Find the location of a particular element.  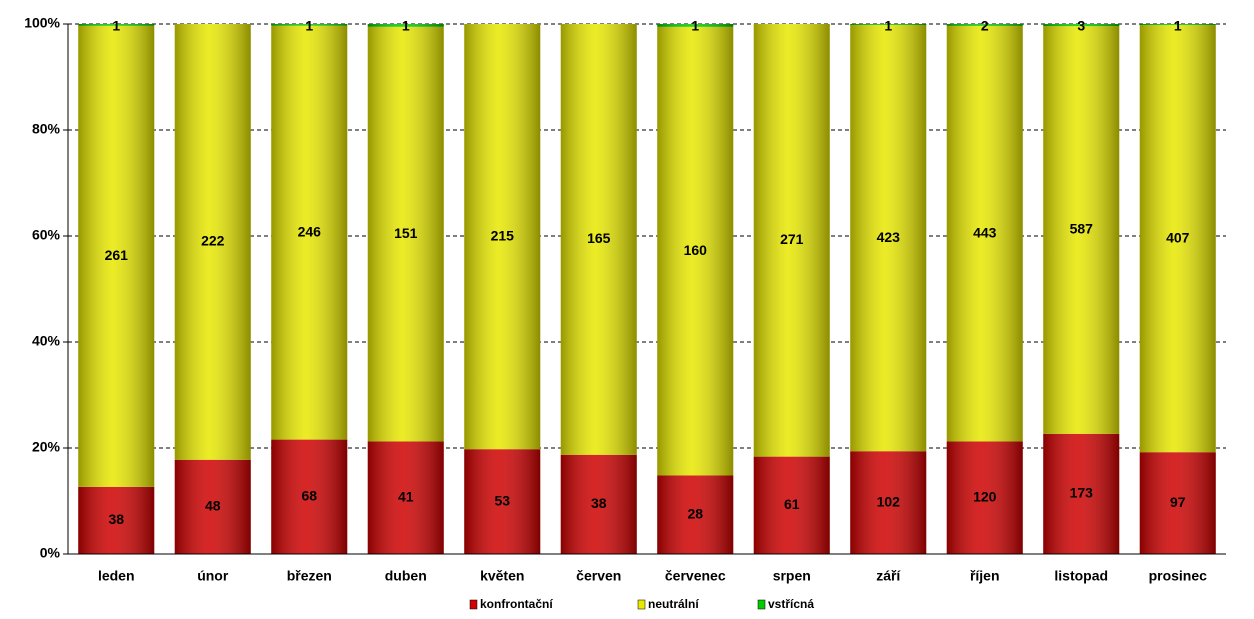

data-label: 3 is located at coordinates (1081, 26).